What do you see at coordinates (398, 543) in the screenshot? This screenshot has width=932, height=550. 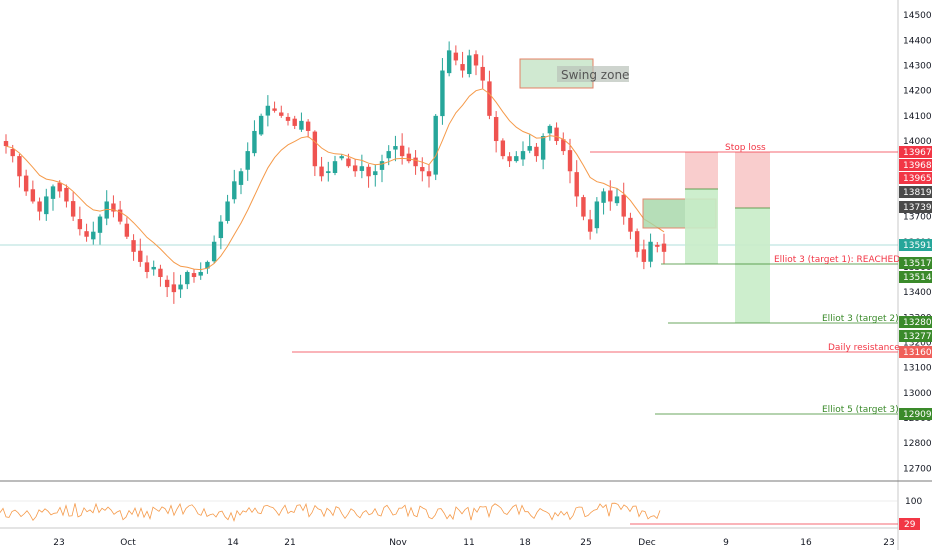 I see `x-tick-label: Nov` at bounding box center [398, 543].